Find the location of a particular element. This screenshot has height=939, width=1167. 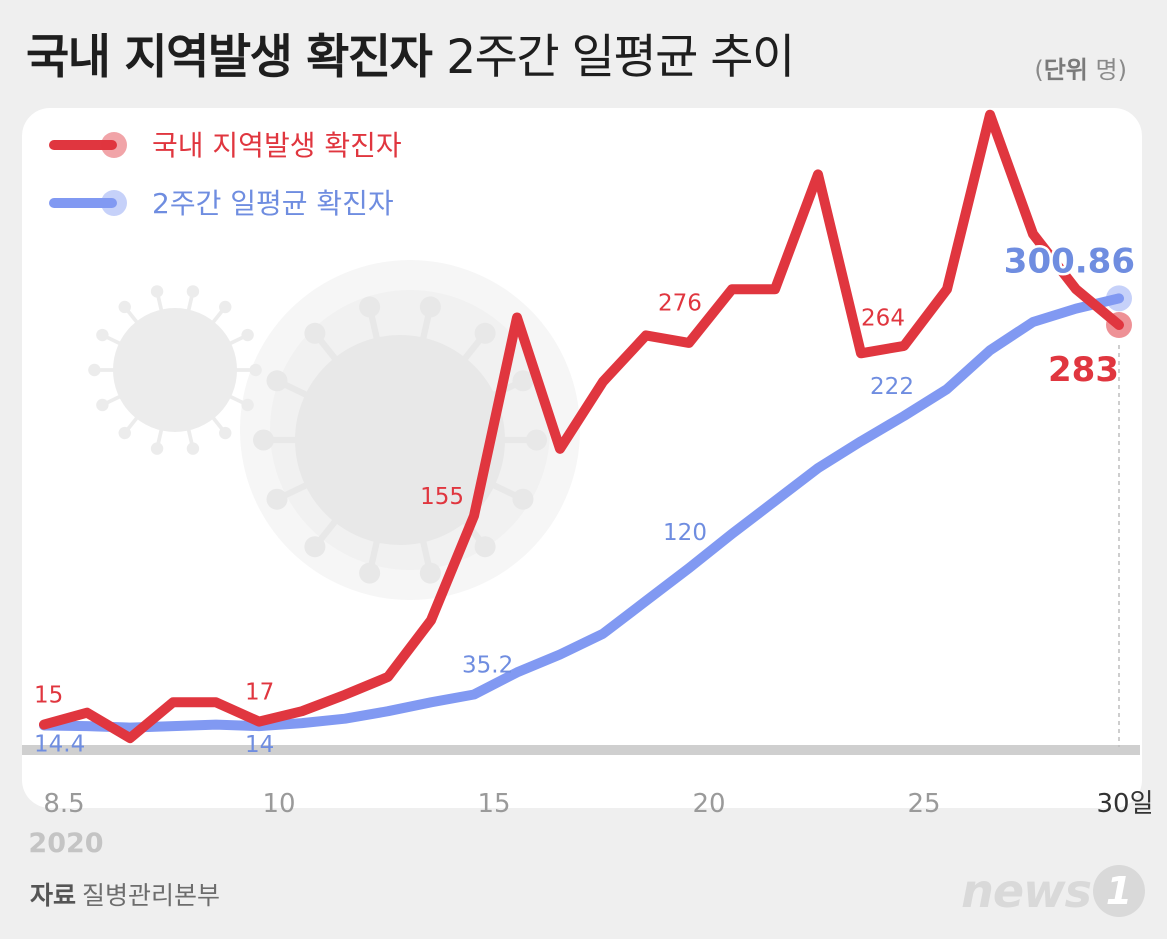

x-year-label: 2020 is located at coordinates (65, 843).